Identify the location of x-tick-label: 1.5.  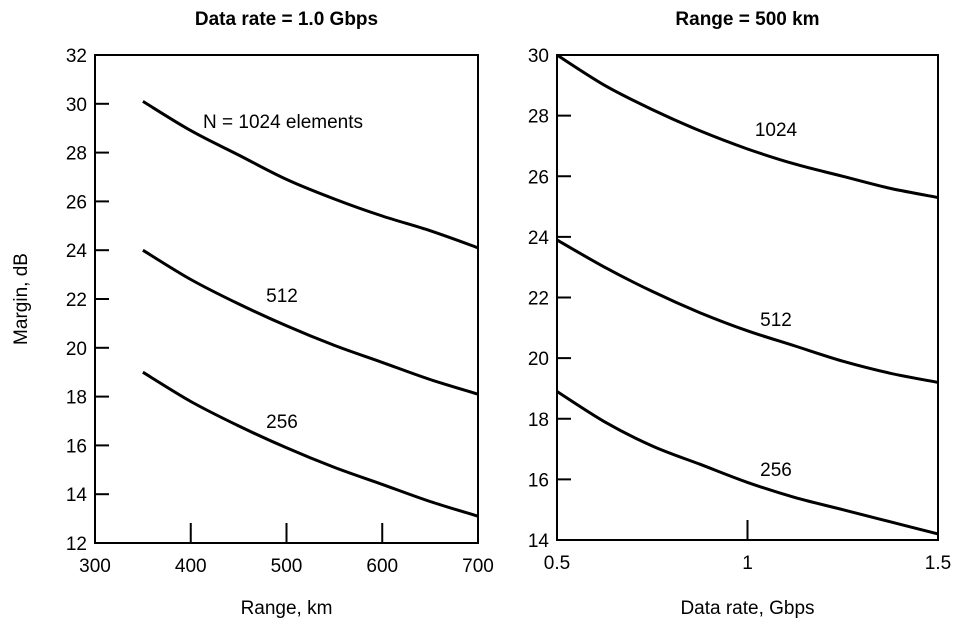
(938, 563).